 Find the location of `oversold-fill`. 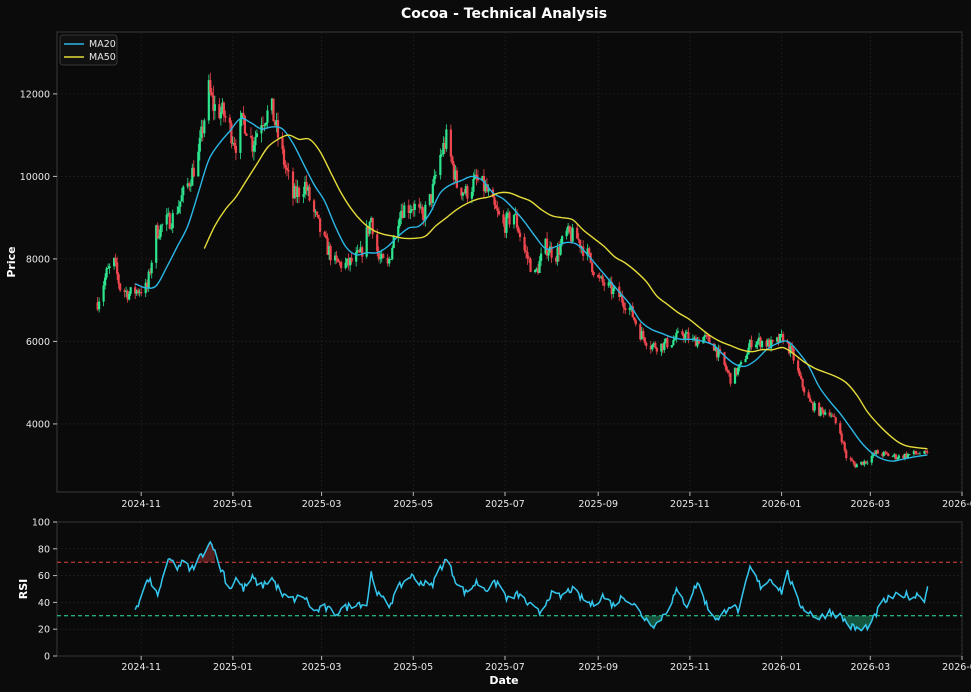

oversold-fill is located at coordinates (651, 621).